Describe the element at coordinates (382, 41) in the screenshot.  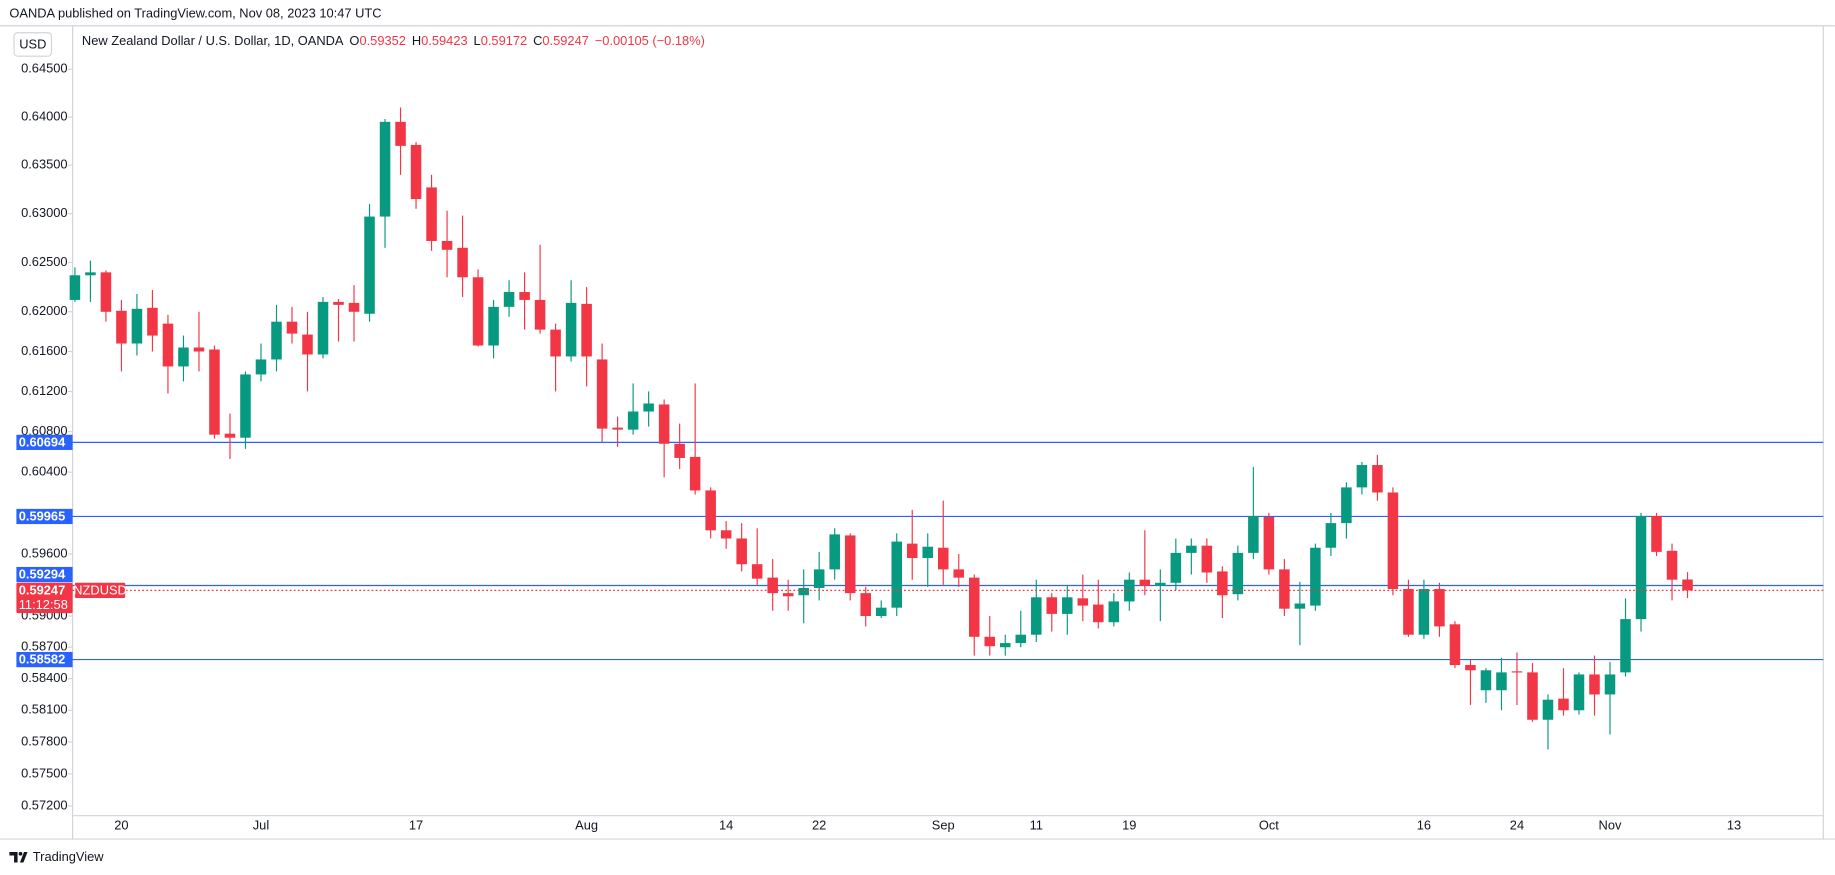
I see `legend-open: 0.59352` at that location.